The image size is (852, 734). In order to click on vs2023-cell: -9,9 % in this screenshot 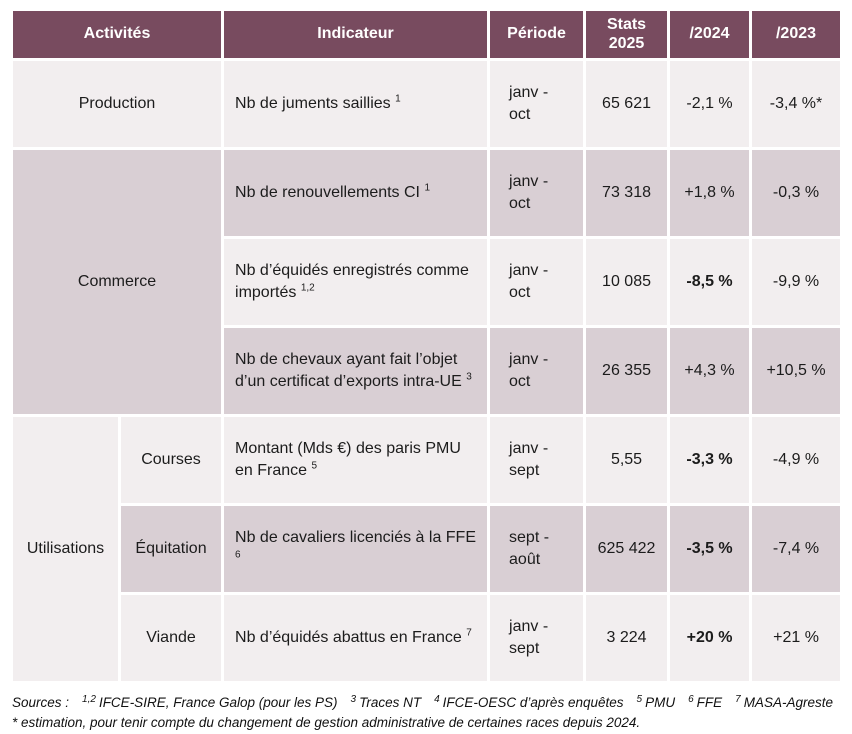, I will do `click(796, 282)`.